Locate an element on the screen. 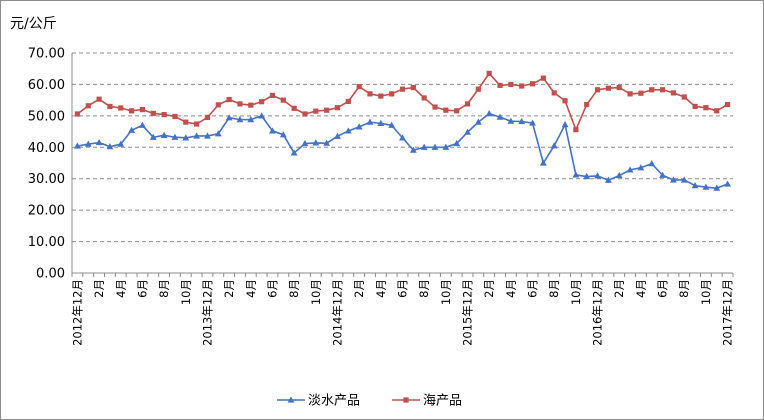 The width and height of the screenshot is (764, 420). x-tick-label: 2013年12月 is located at coordinates (207, 312).